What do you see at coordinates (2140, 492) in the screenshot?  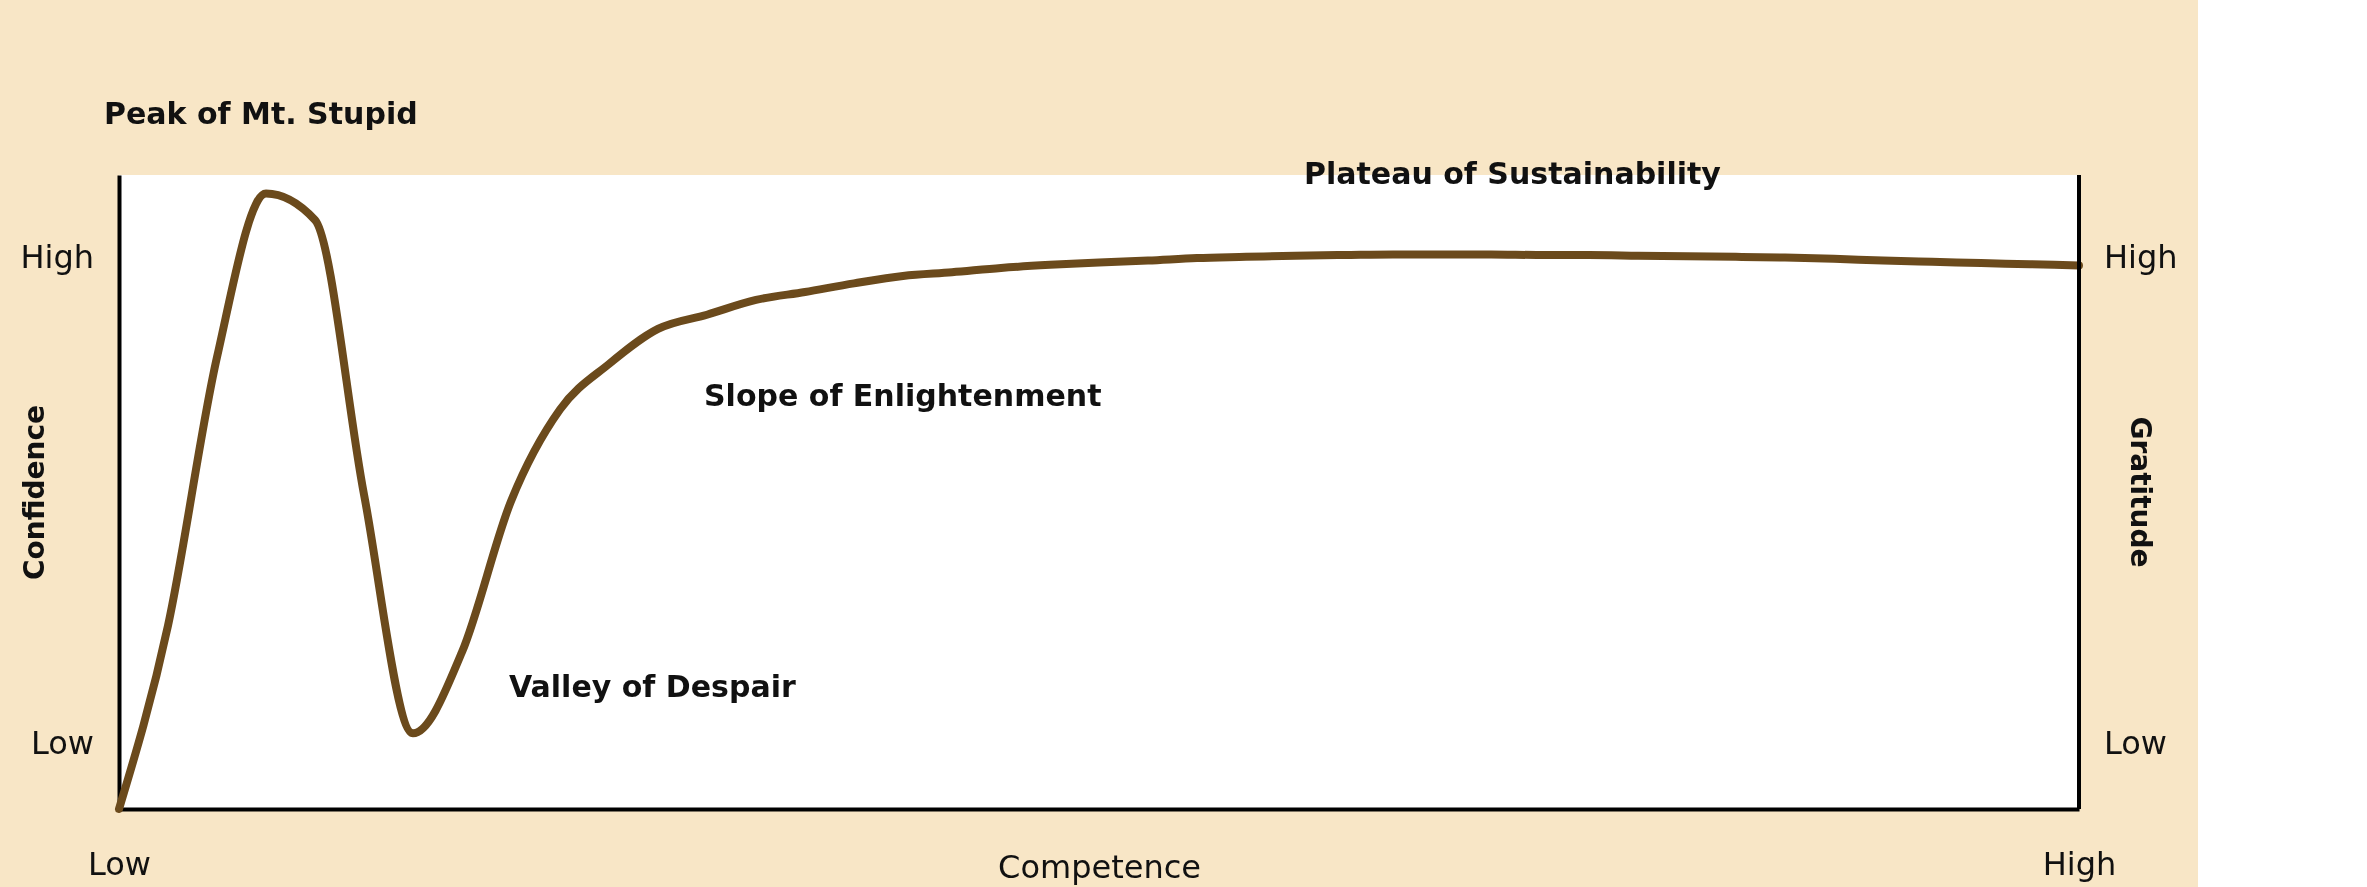 I see `y2-axis-title: Gratitude` at bounding box center [2140, 492].